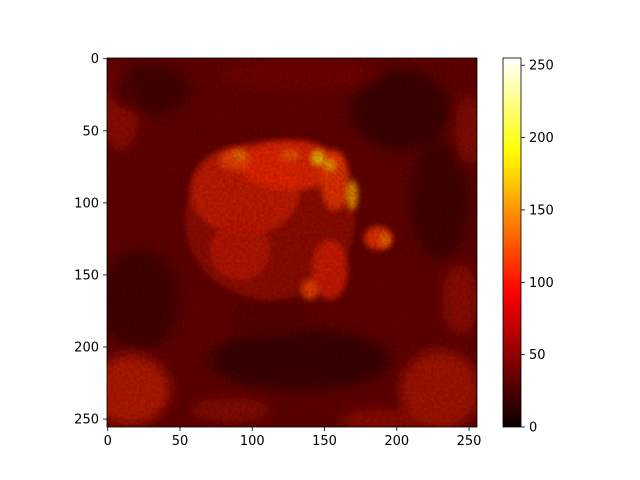  What do you see at coordinates (90, 240) in the screenshot?
I see `y-axis: 0 50 100 150 200 250` at bounding box center [90, 240].